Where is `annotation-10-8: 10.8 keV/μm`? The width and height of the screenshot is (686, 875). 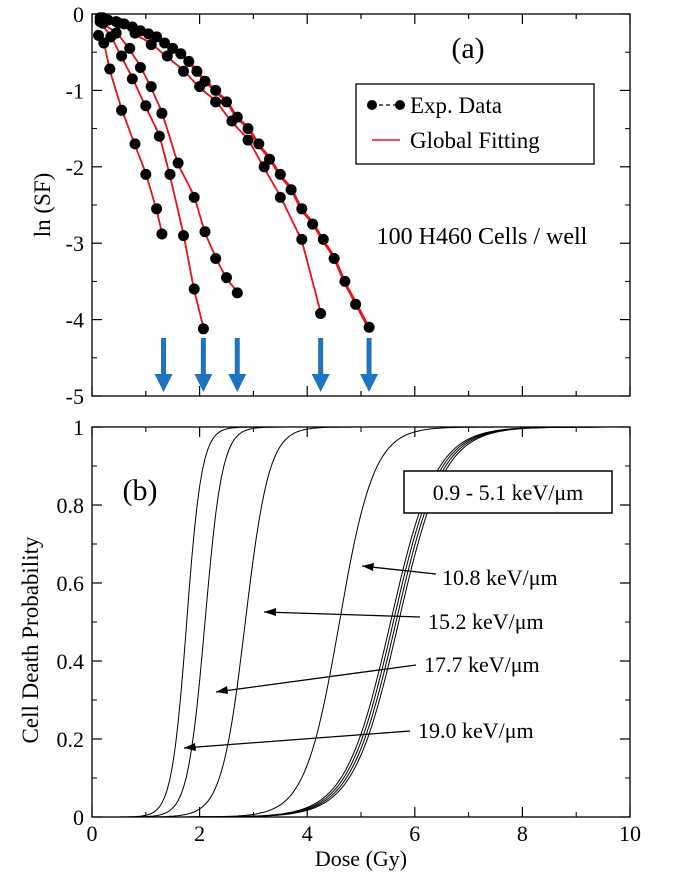
annotation-10-8: 10.8 keV/μm is located at coordinates (500, 577).